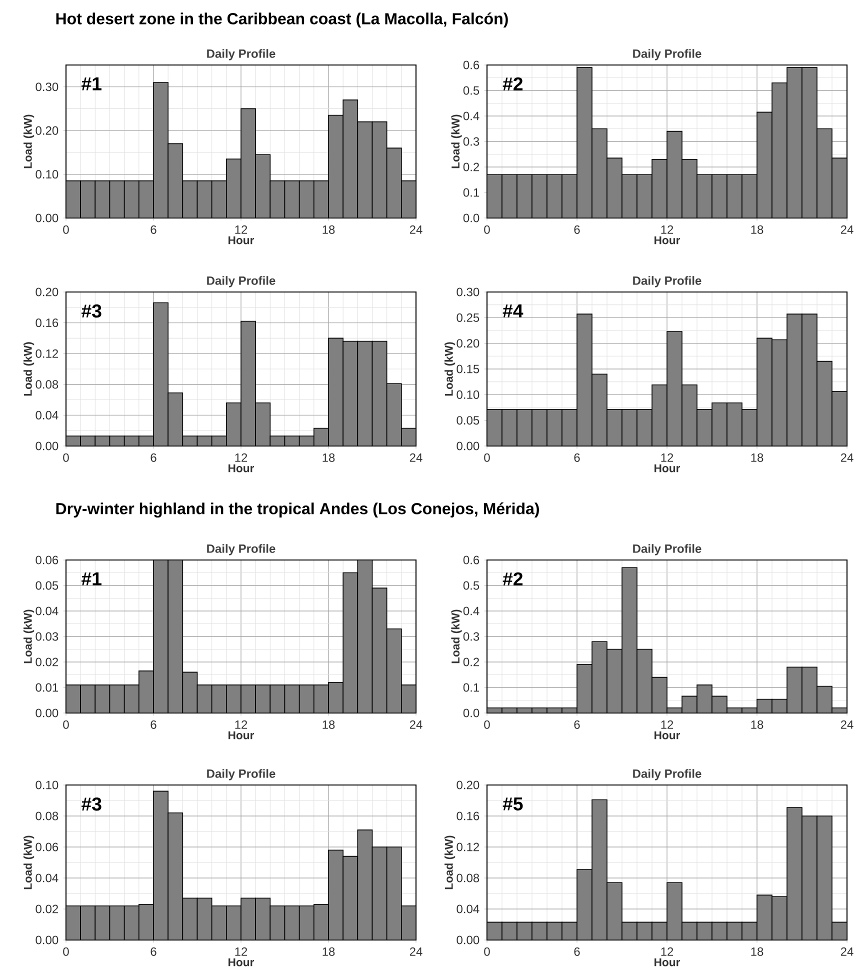 The image size is (858, 980). Describe the element at coordinates (513, 311) in the screenshot. I see `annotation: #4` at that location.